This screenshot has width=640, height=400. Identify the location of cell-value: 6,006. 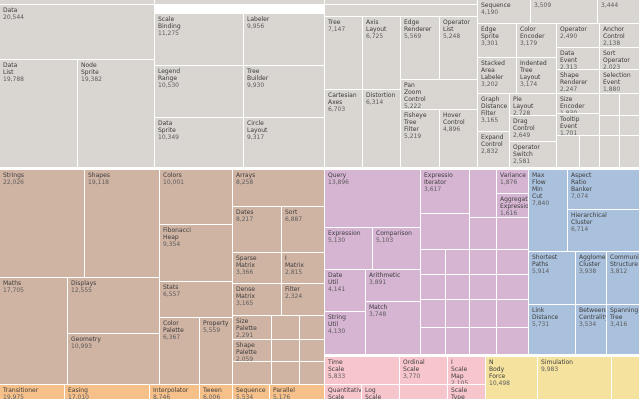
(212, 397).